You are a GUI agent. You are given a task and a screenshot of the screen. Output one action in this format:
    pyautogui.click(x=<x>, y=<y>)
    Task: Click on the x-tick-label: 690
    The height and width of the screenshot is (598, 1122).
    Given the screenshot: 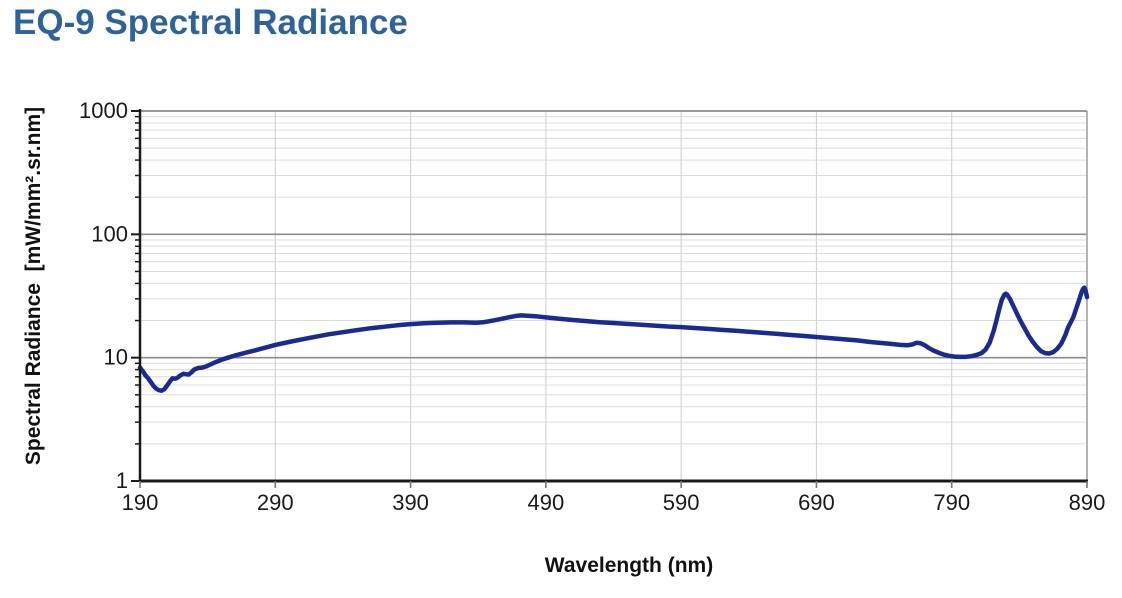 What is the action you would take?
    pyautogui.click(x=816, y=502)
    